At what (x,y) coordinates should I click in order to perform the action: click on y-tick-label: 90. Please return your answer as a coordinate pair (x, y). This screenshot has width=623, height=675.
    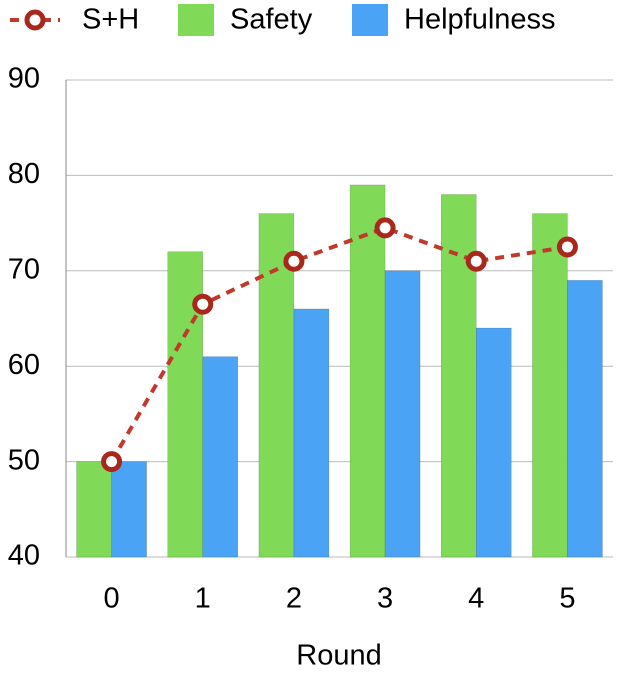
    Looking at the image, I should click on (24, 79).